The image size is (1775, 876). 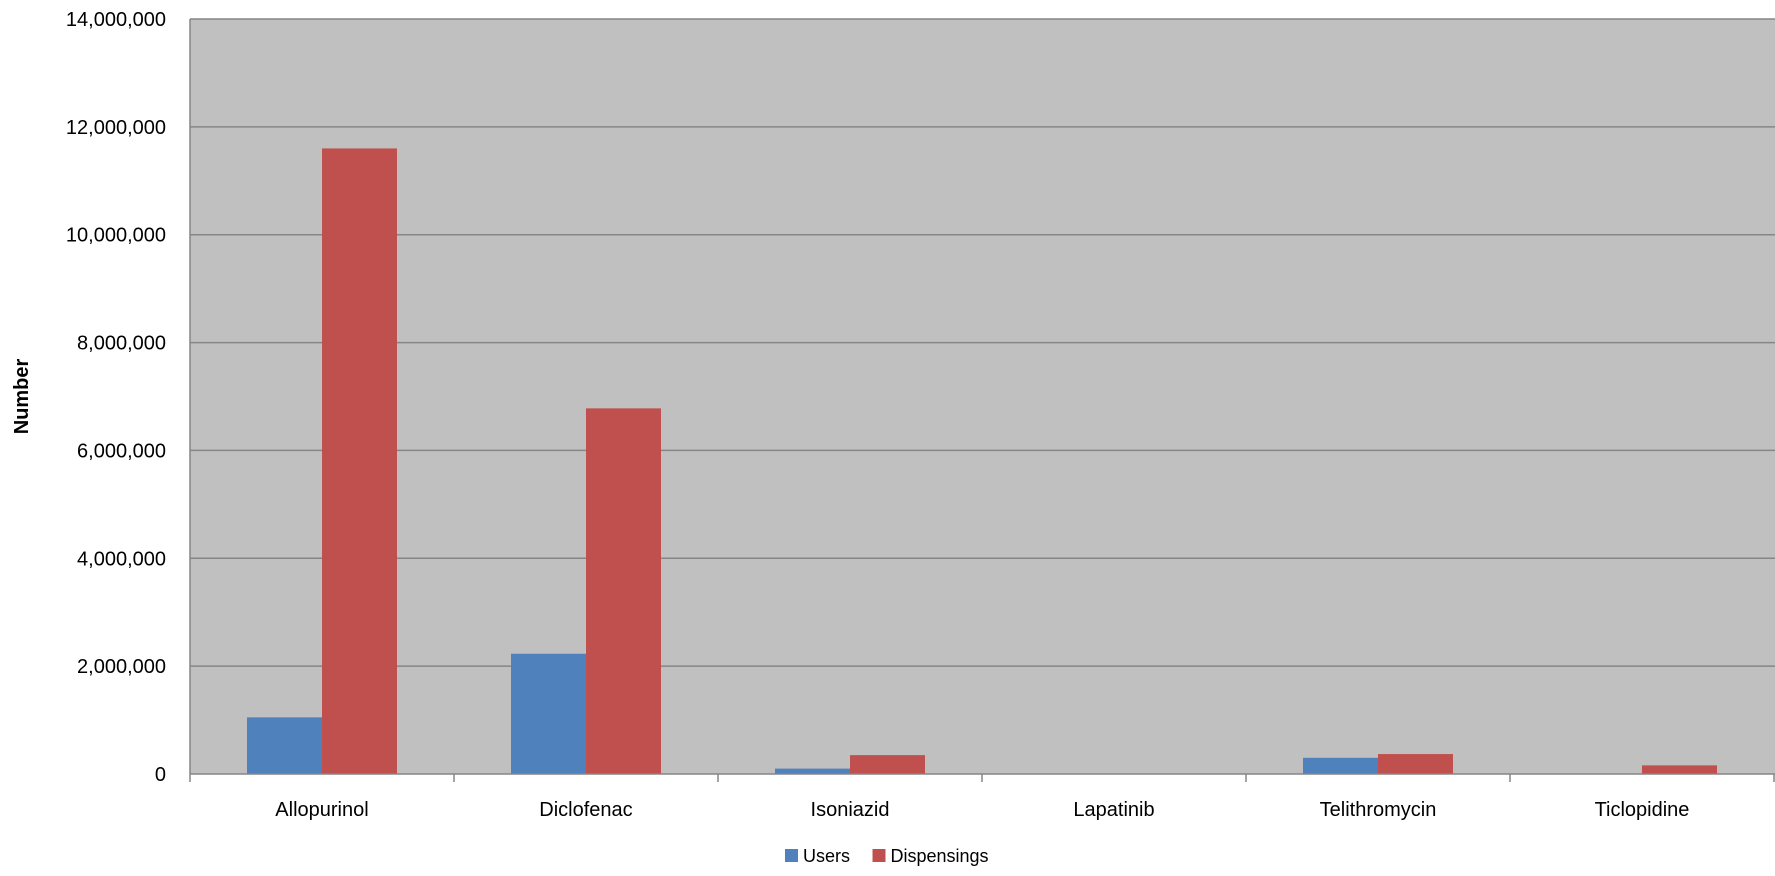 What do you see at coordinates (121, 559) in the screenshot?
I see `y-tick-label: 4,000,000` at bounding box center [121, 559].